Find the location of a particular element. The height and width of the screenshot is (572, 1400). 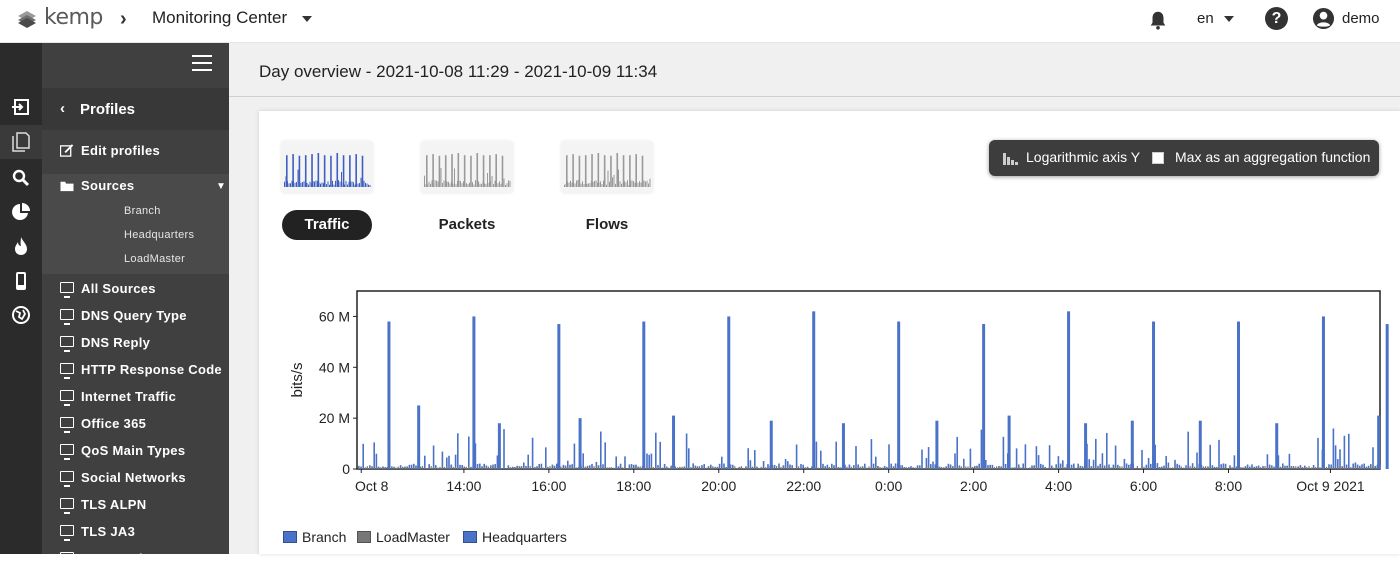

sidebar-item-dns-reply: DNS Reply is located at coordinates (139, 343).